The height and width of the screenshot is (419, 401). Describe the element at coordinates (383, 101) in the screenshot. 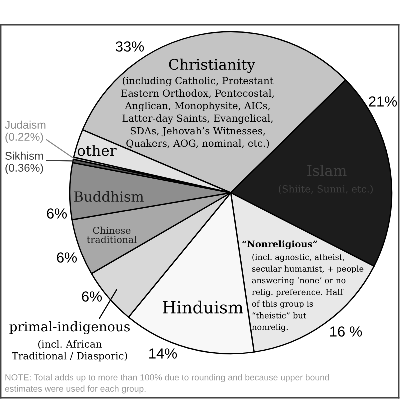

I see `data-label: 21%` at that location.